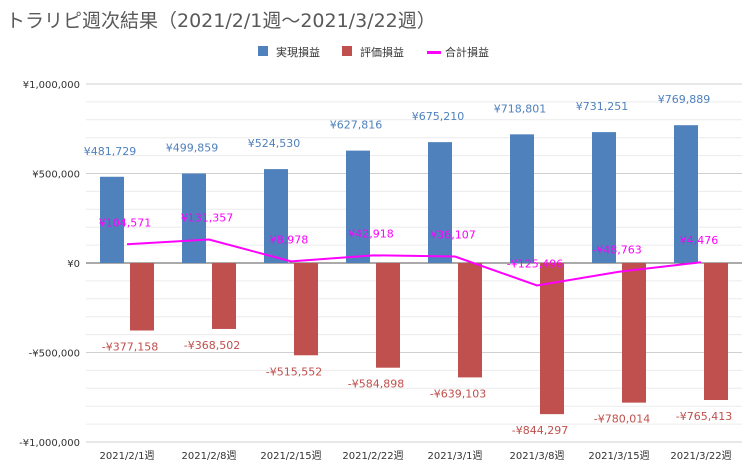 The width and height of the screenshot is (750, 469). I want to click on label-realized: ¥675,210, so click(438, 116).